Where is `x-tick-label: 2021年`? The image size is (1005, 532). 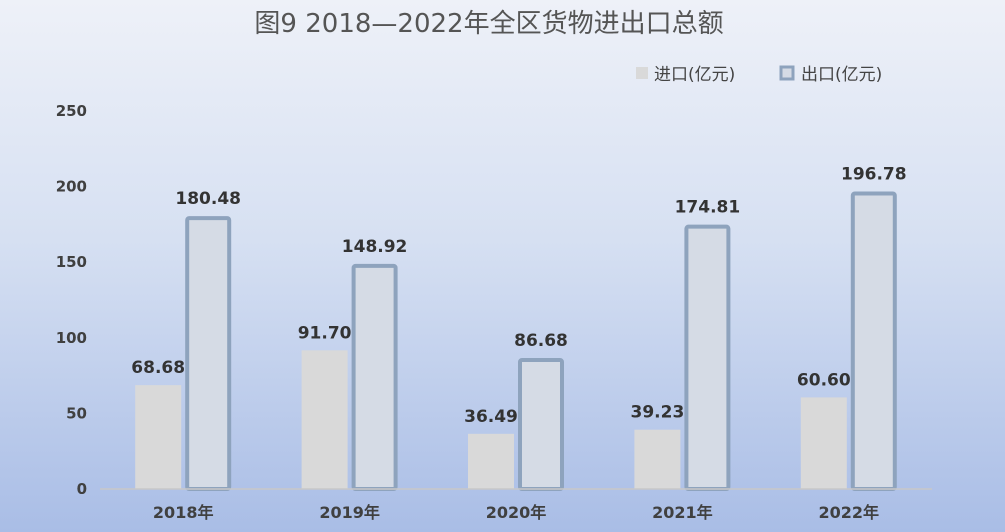 x-tick-label: 2021年 is located at coordinates (682, 512).